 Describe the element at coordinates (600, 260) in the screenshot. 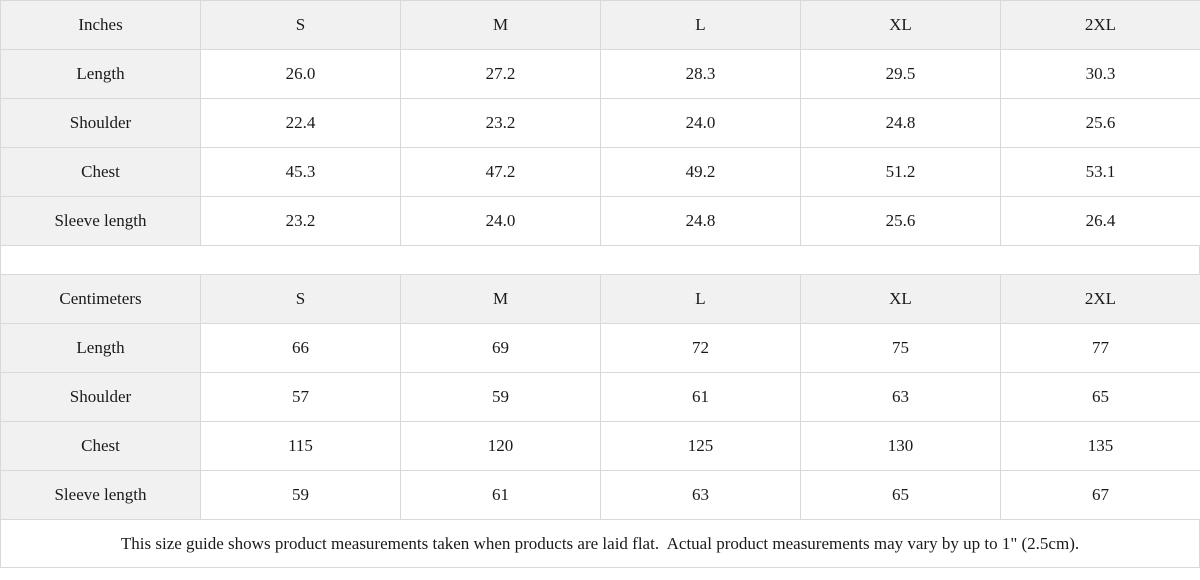

I see `table-spacer` at that location.